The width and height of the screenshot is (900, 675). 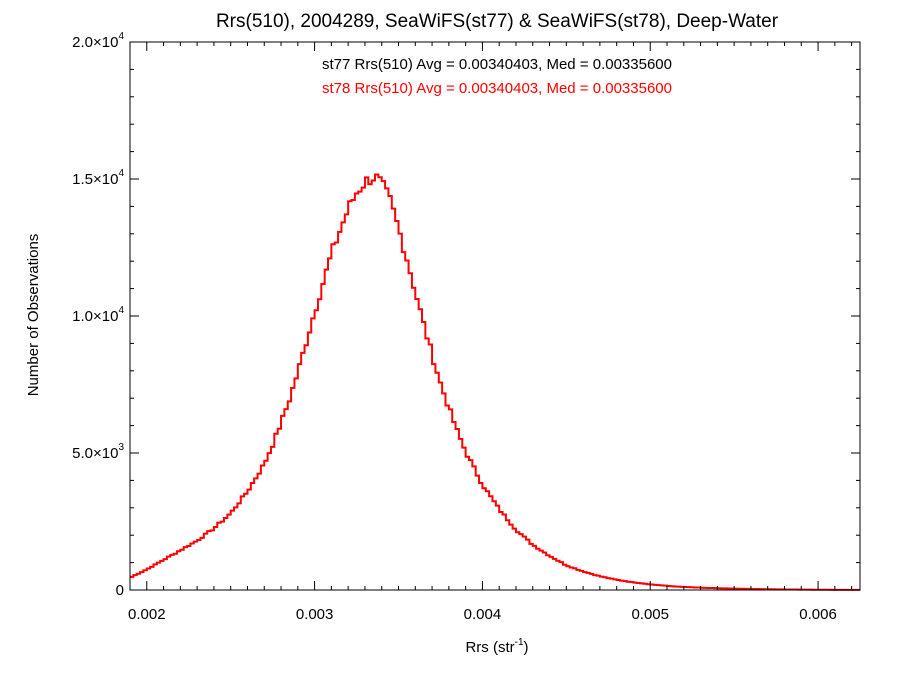 What do you see at coordinates (98, 452) in the screenshot?
I see `y-tick-label: 5.0×10³` at bounding box center [98, 452].